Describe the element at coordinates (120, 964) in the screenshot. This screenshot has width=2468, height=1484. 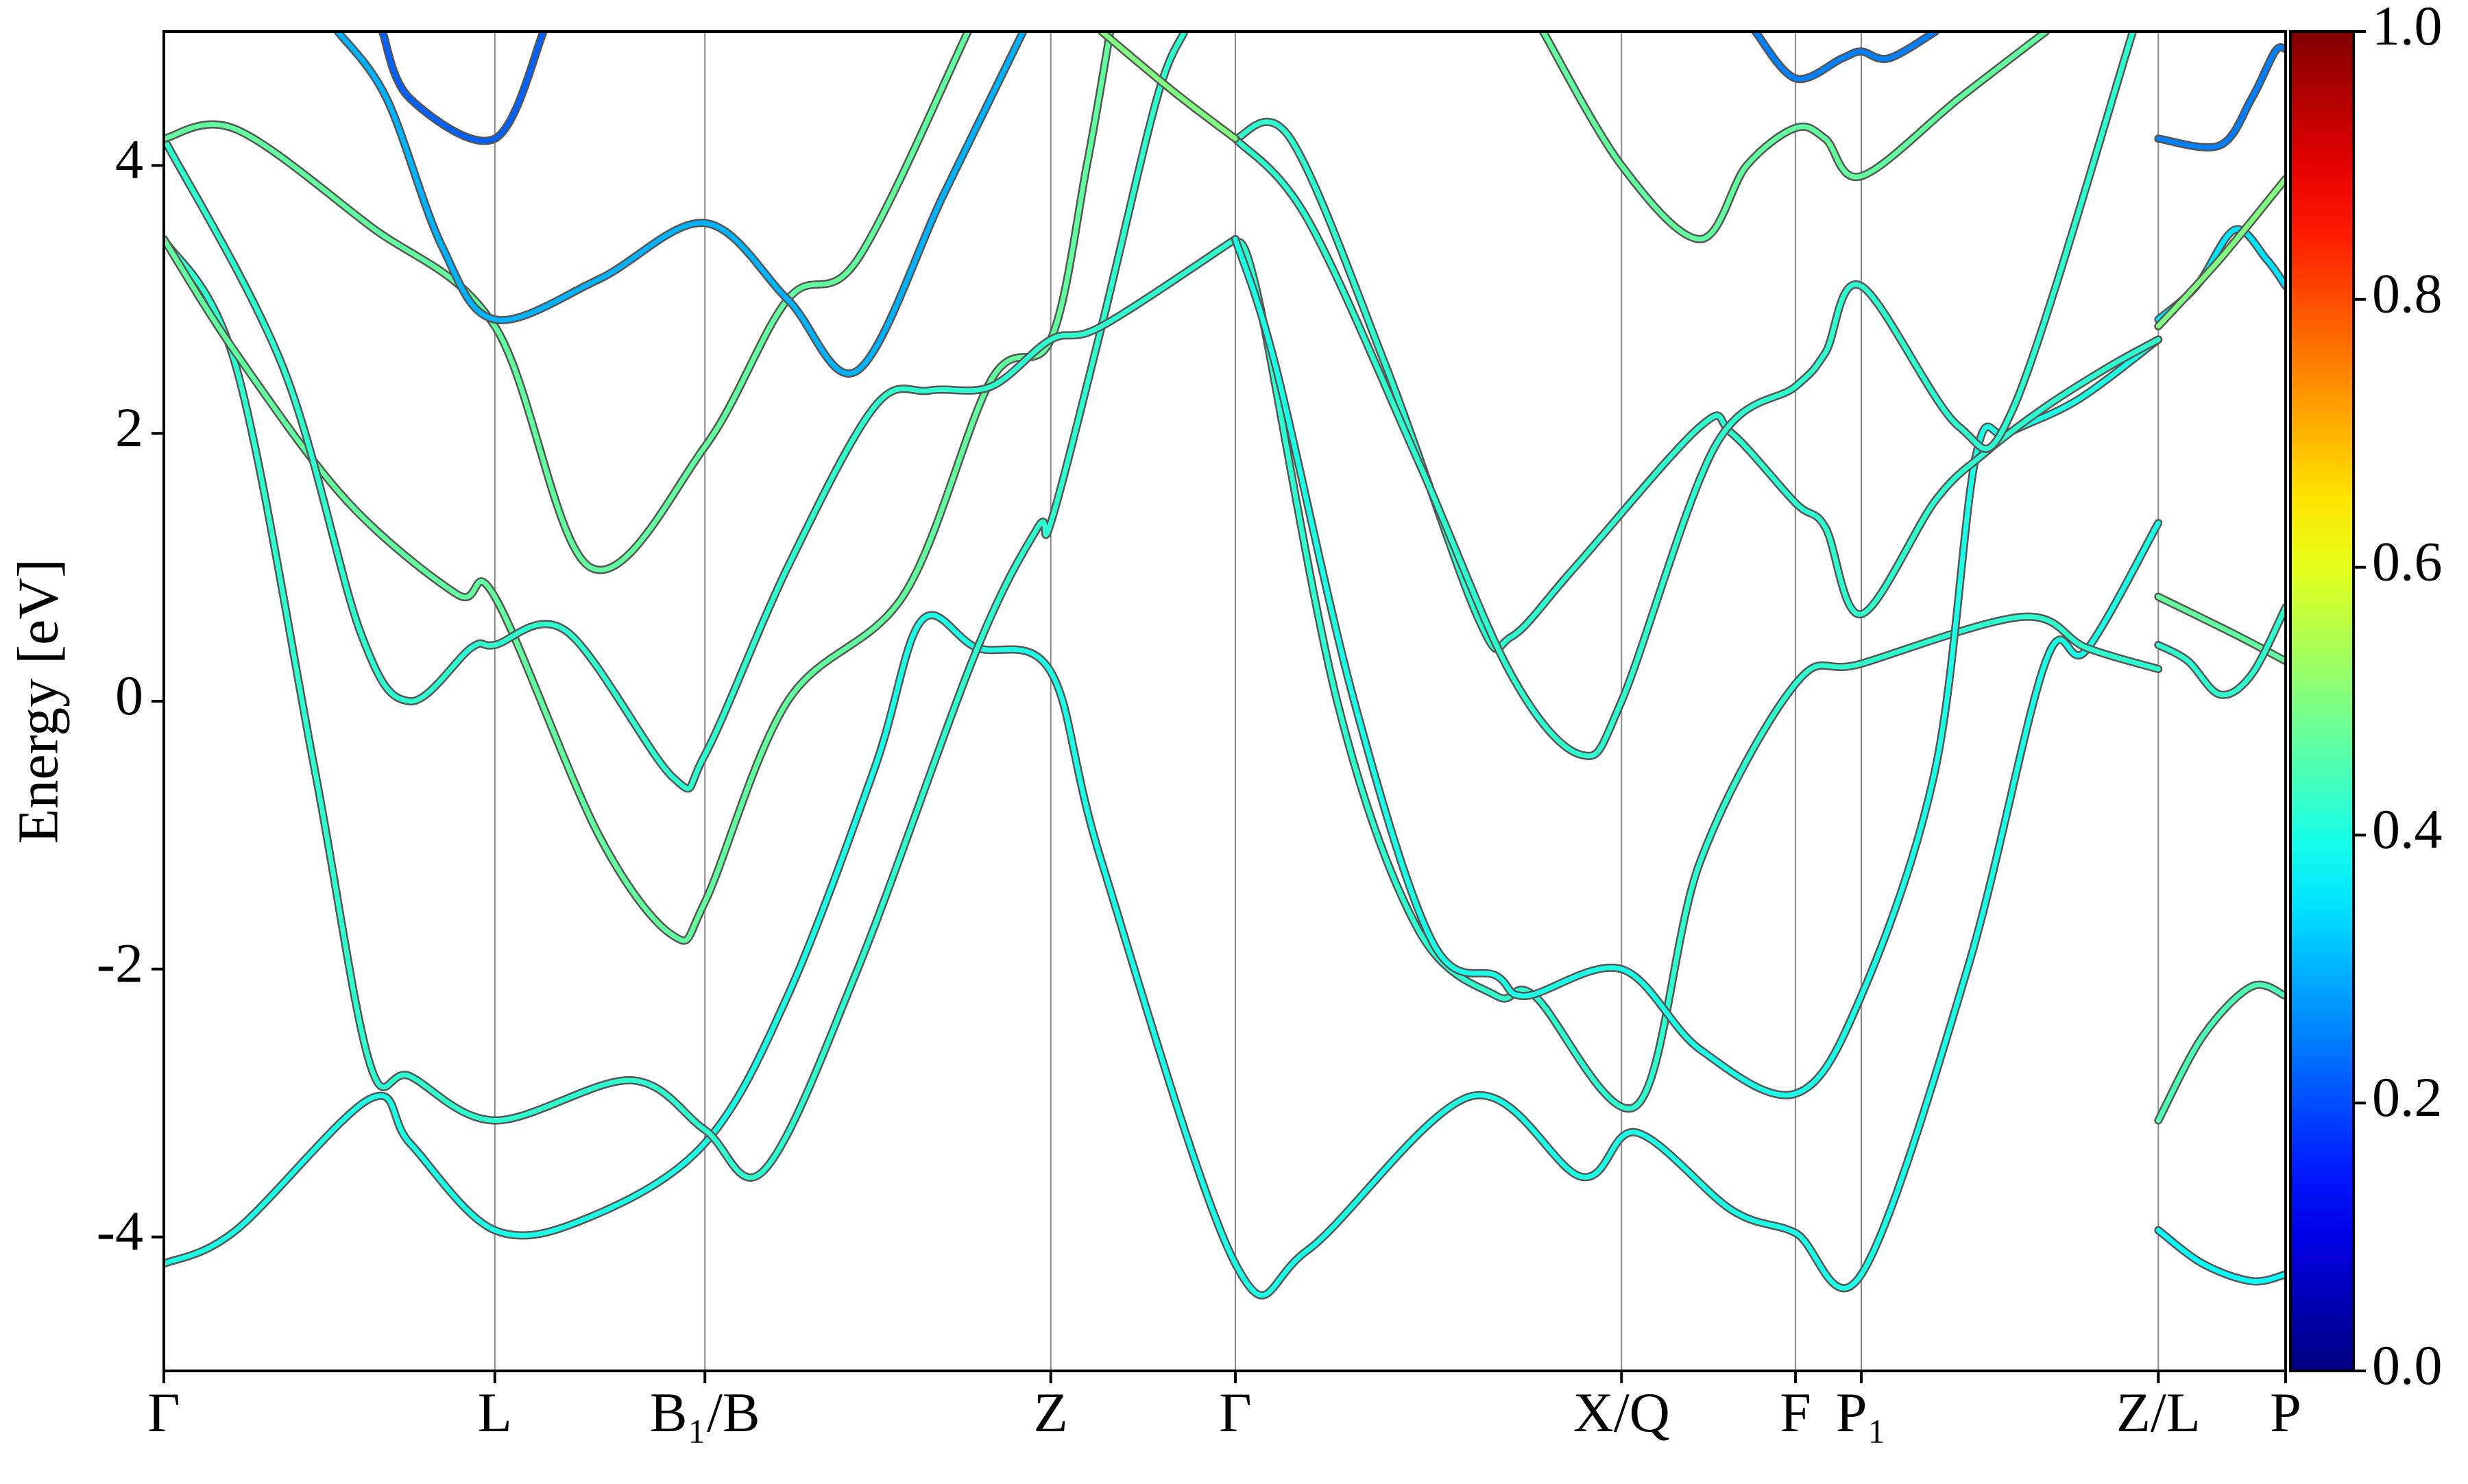
I see `y-tick-label: -2` at that location.